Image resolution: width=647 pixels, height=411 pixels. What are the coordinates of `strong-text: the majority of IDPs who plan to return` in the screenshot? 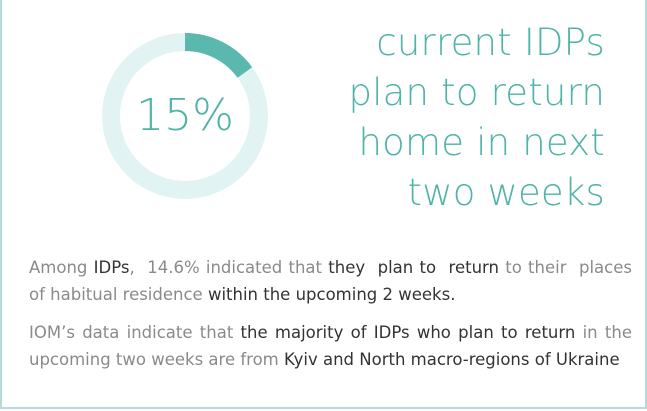 It's located at (408, 332).